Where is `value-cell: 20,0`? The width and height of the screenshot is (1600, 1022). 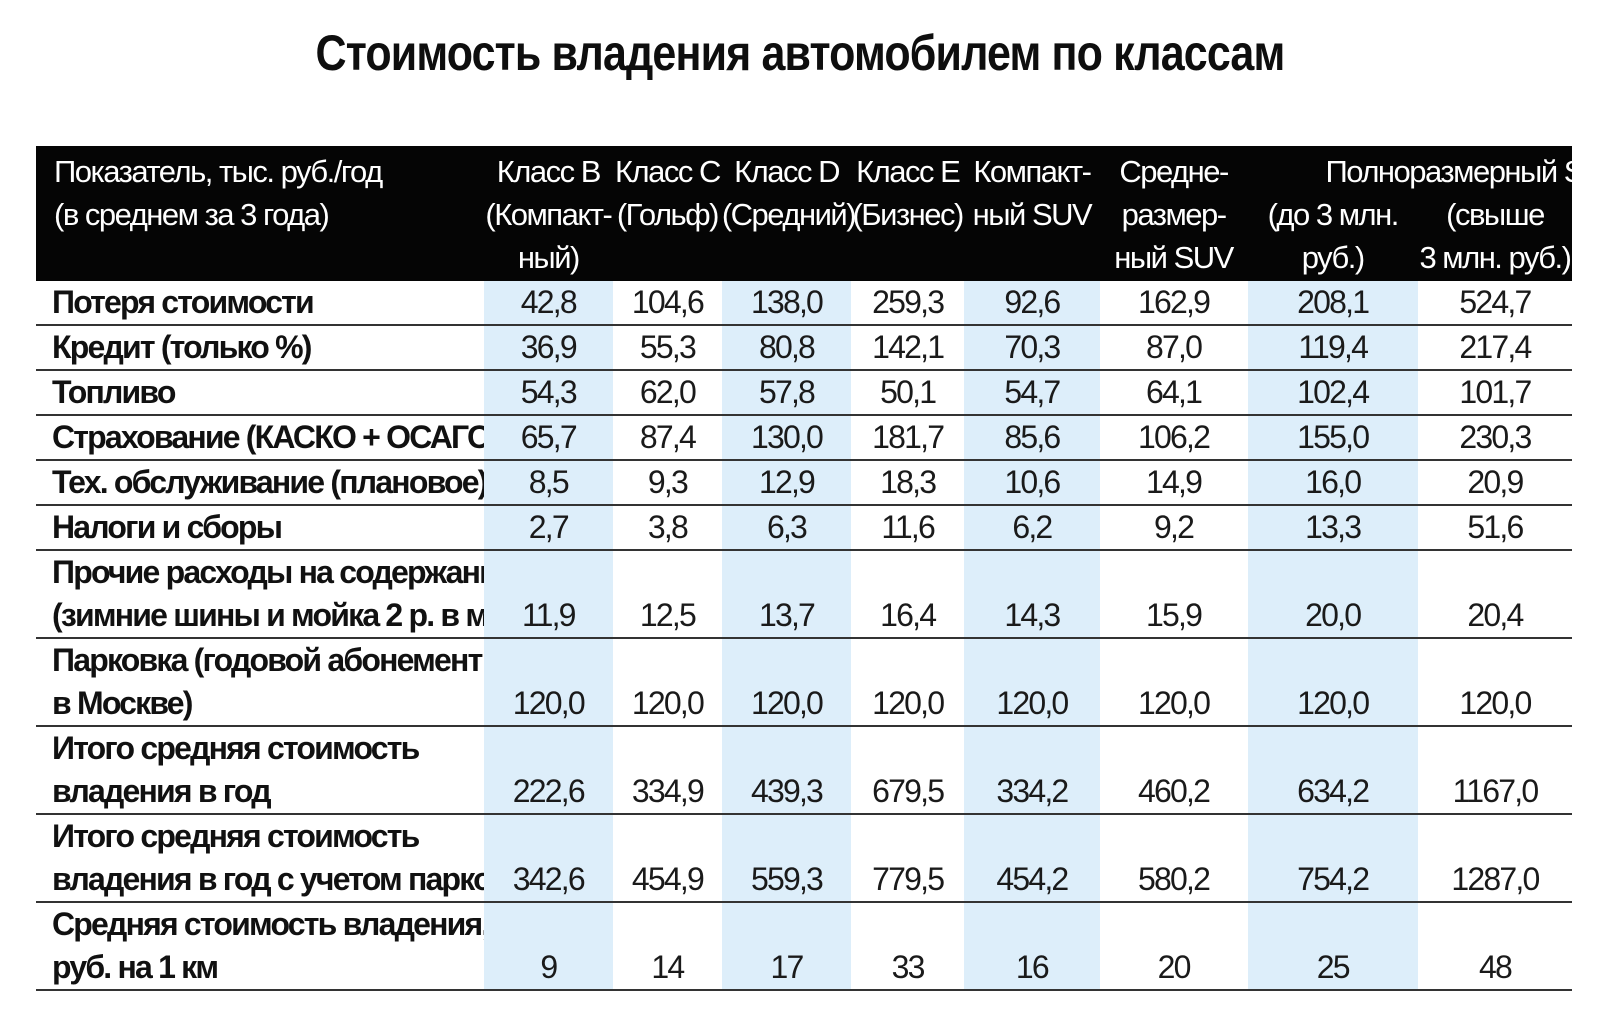 value-cell: 20,0 is located at coordinates (1332, 594).